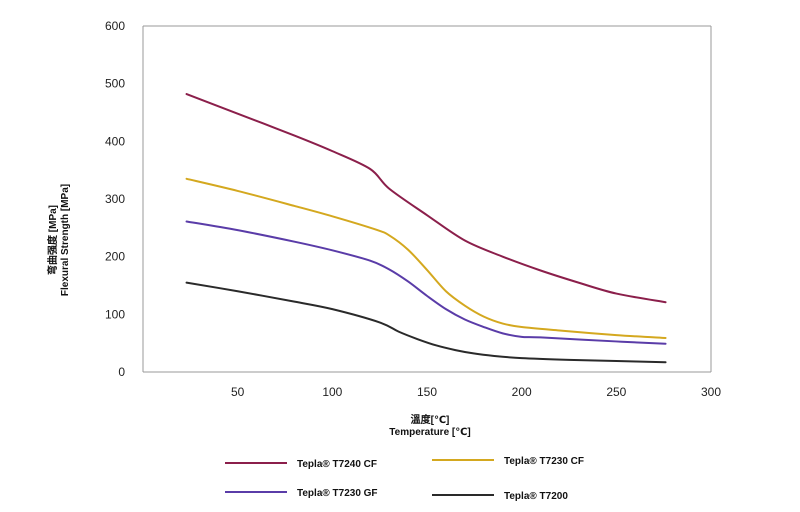  What do you see at coordinates (115, 84) in the screenshot?
I see `y-tick-label: 500` at bounding box center [115, 84].